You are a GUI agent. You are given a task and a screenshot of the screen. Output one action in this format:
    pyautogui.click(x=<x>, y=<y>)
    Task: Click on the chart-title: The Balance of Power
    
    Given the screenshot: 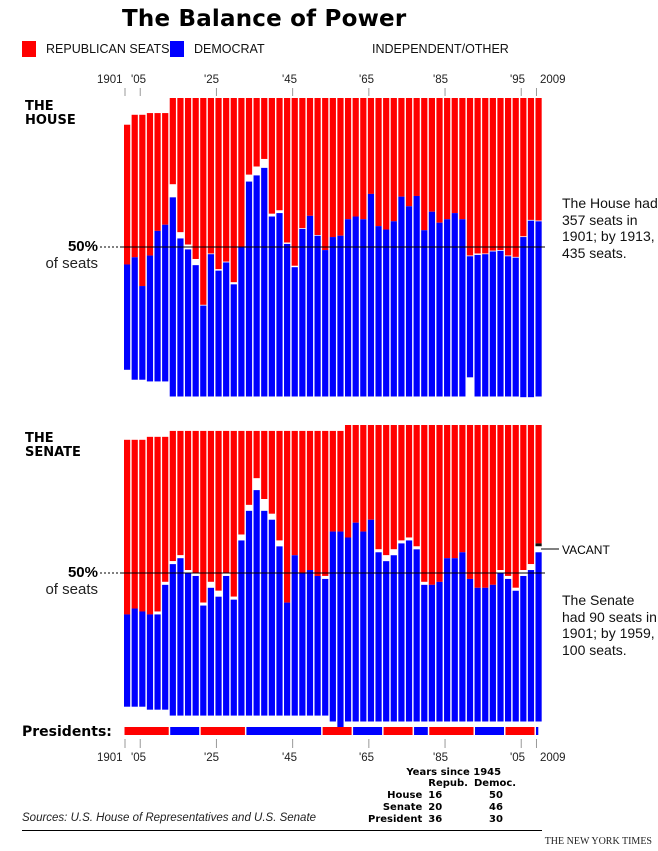 What is the action you would take?
    pyautogui.click(x=264, y=19)
    